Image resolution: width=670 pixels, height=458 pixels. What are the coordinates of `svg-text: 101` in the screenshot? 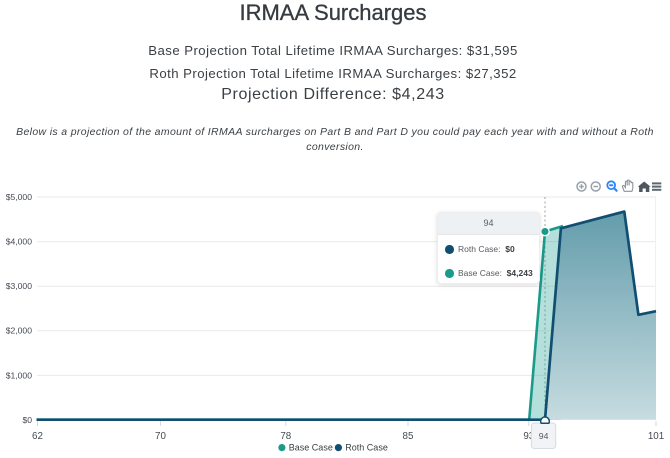 It's located at (656, 436).